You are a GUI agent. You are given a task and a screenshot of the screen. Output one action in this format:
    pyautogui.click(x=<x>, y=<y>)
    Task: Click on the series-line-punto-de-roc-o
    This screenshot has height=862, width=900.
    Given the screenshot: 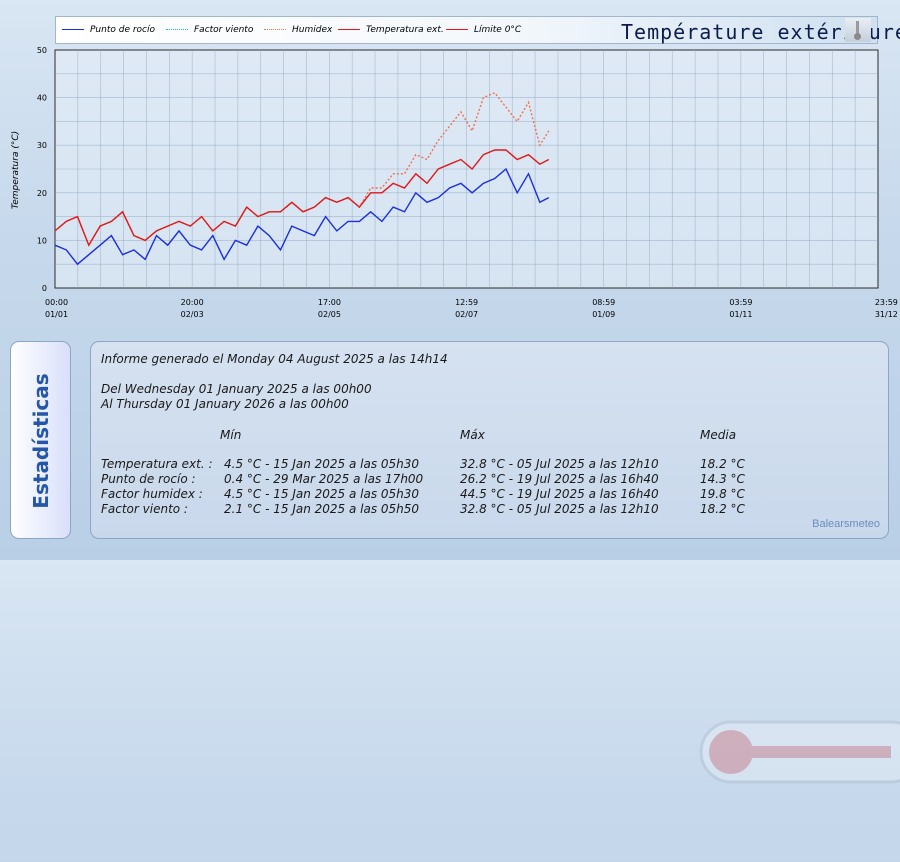 What is the action you would take?
    pyautogui.click(x=302, y=216)
    